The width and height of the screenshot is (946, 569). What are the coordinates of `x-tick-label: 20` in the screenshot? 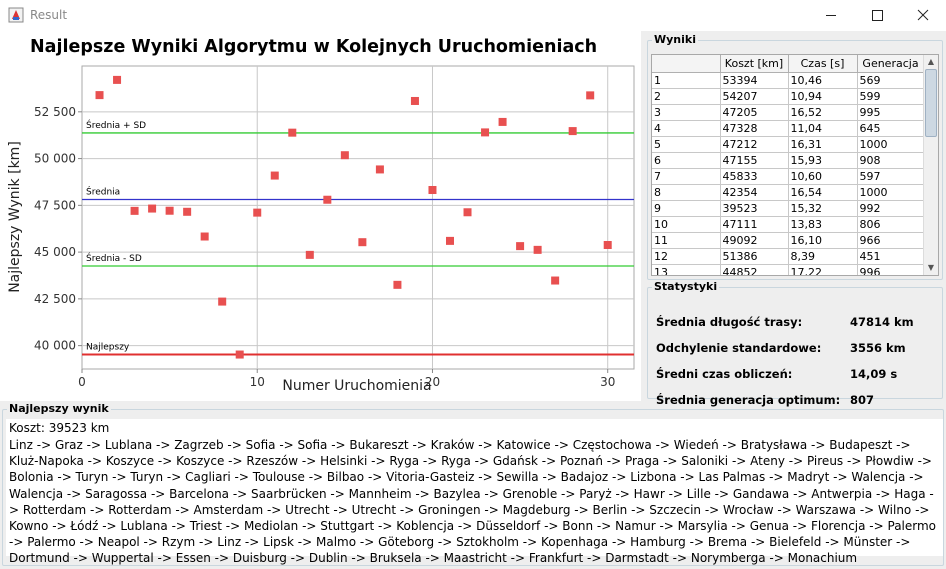 It's located at (432, 382).